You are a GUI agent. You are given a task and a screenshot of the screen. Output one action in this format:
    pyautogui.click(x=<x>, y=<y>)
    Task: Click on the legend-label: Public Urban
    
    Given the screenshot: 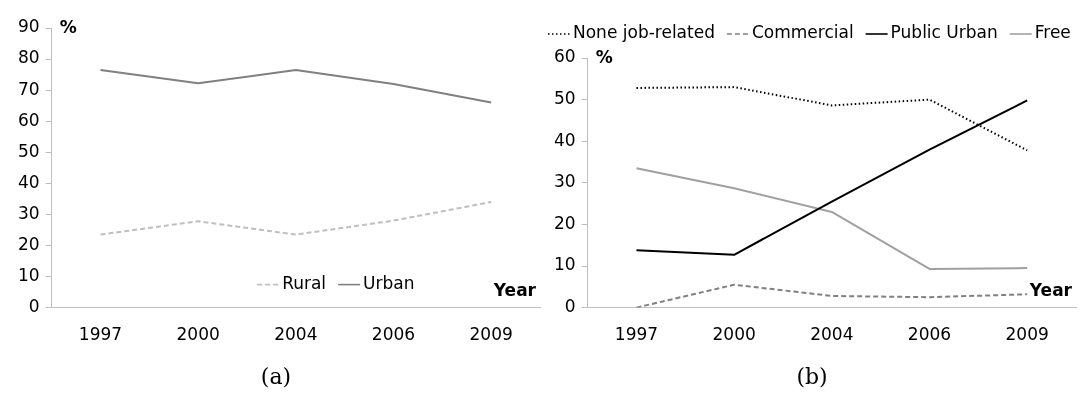 What is the action you would take?
    pyautogui.click(x=944, y=32)
    